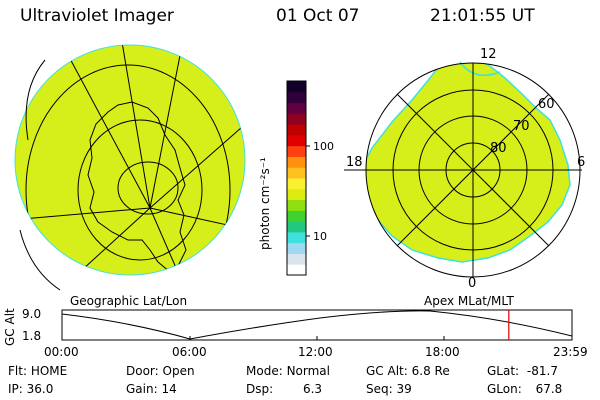 This screenshot has height=400, width=600. Describe the element at coordinates (40, 389) in the screenshot. I see `ip-value: 36.0` at that location.